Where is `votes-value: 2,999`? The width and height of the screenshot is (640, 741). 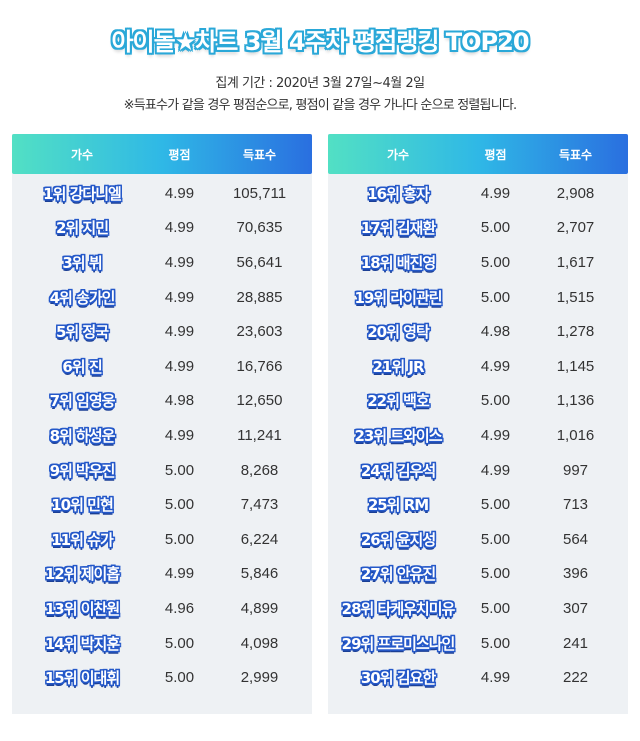
votes-value: 2,999 is located at coordinates (259, 678).